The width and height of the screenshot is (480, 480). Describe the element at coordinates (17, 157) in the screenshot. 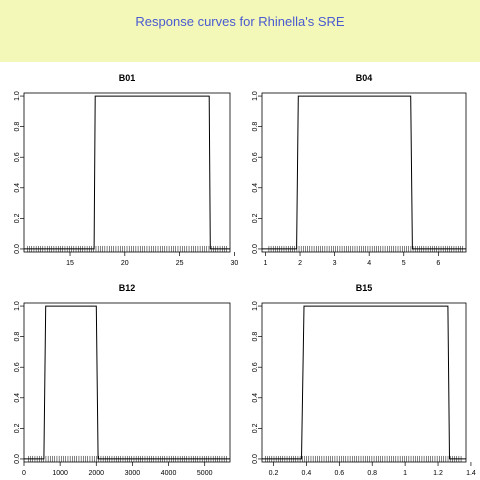

I see `panel-1-y-tick-label: 0.6` at that location.